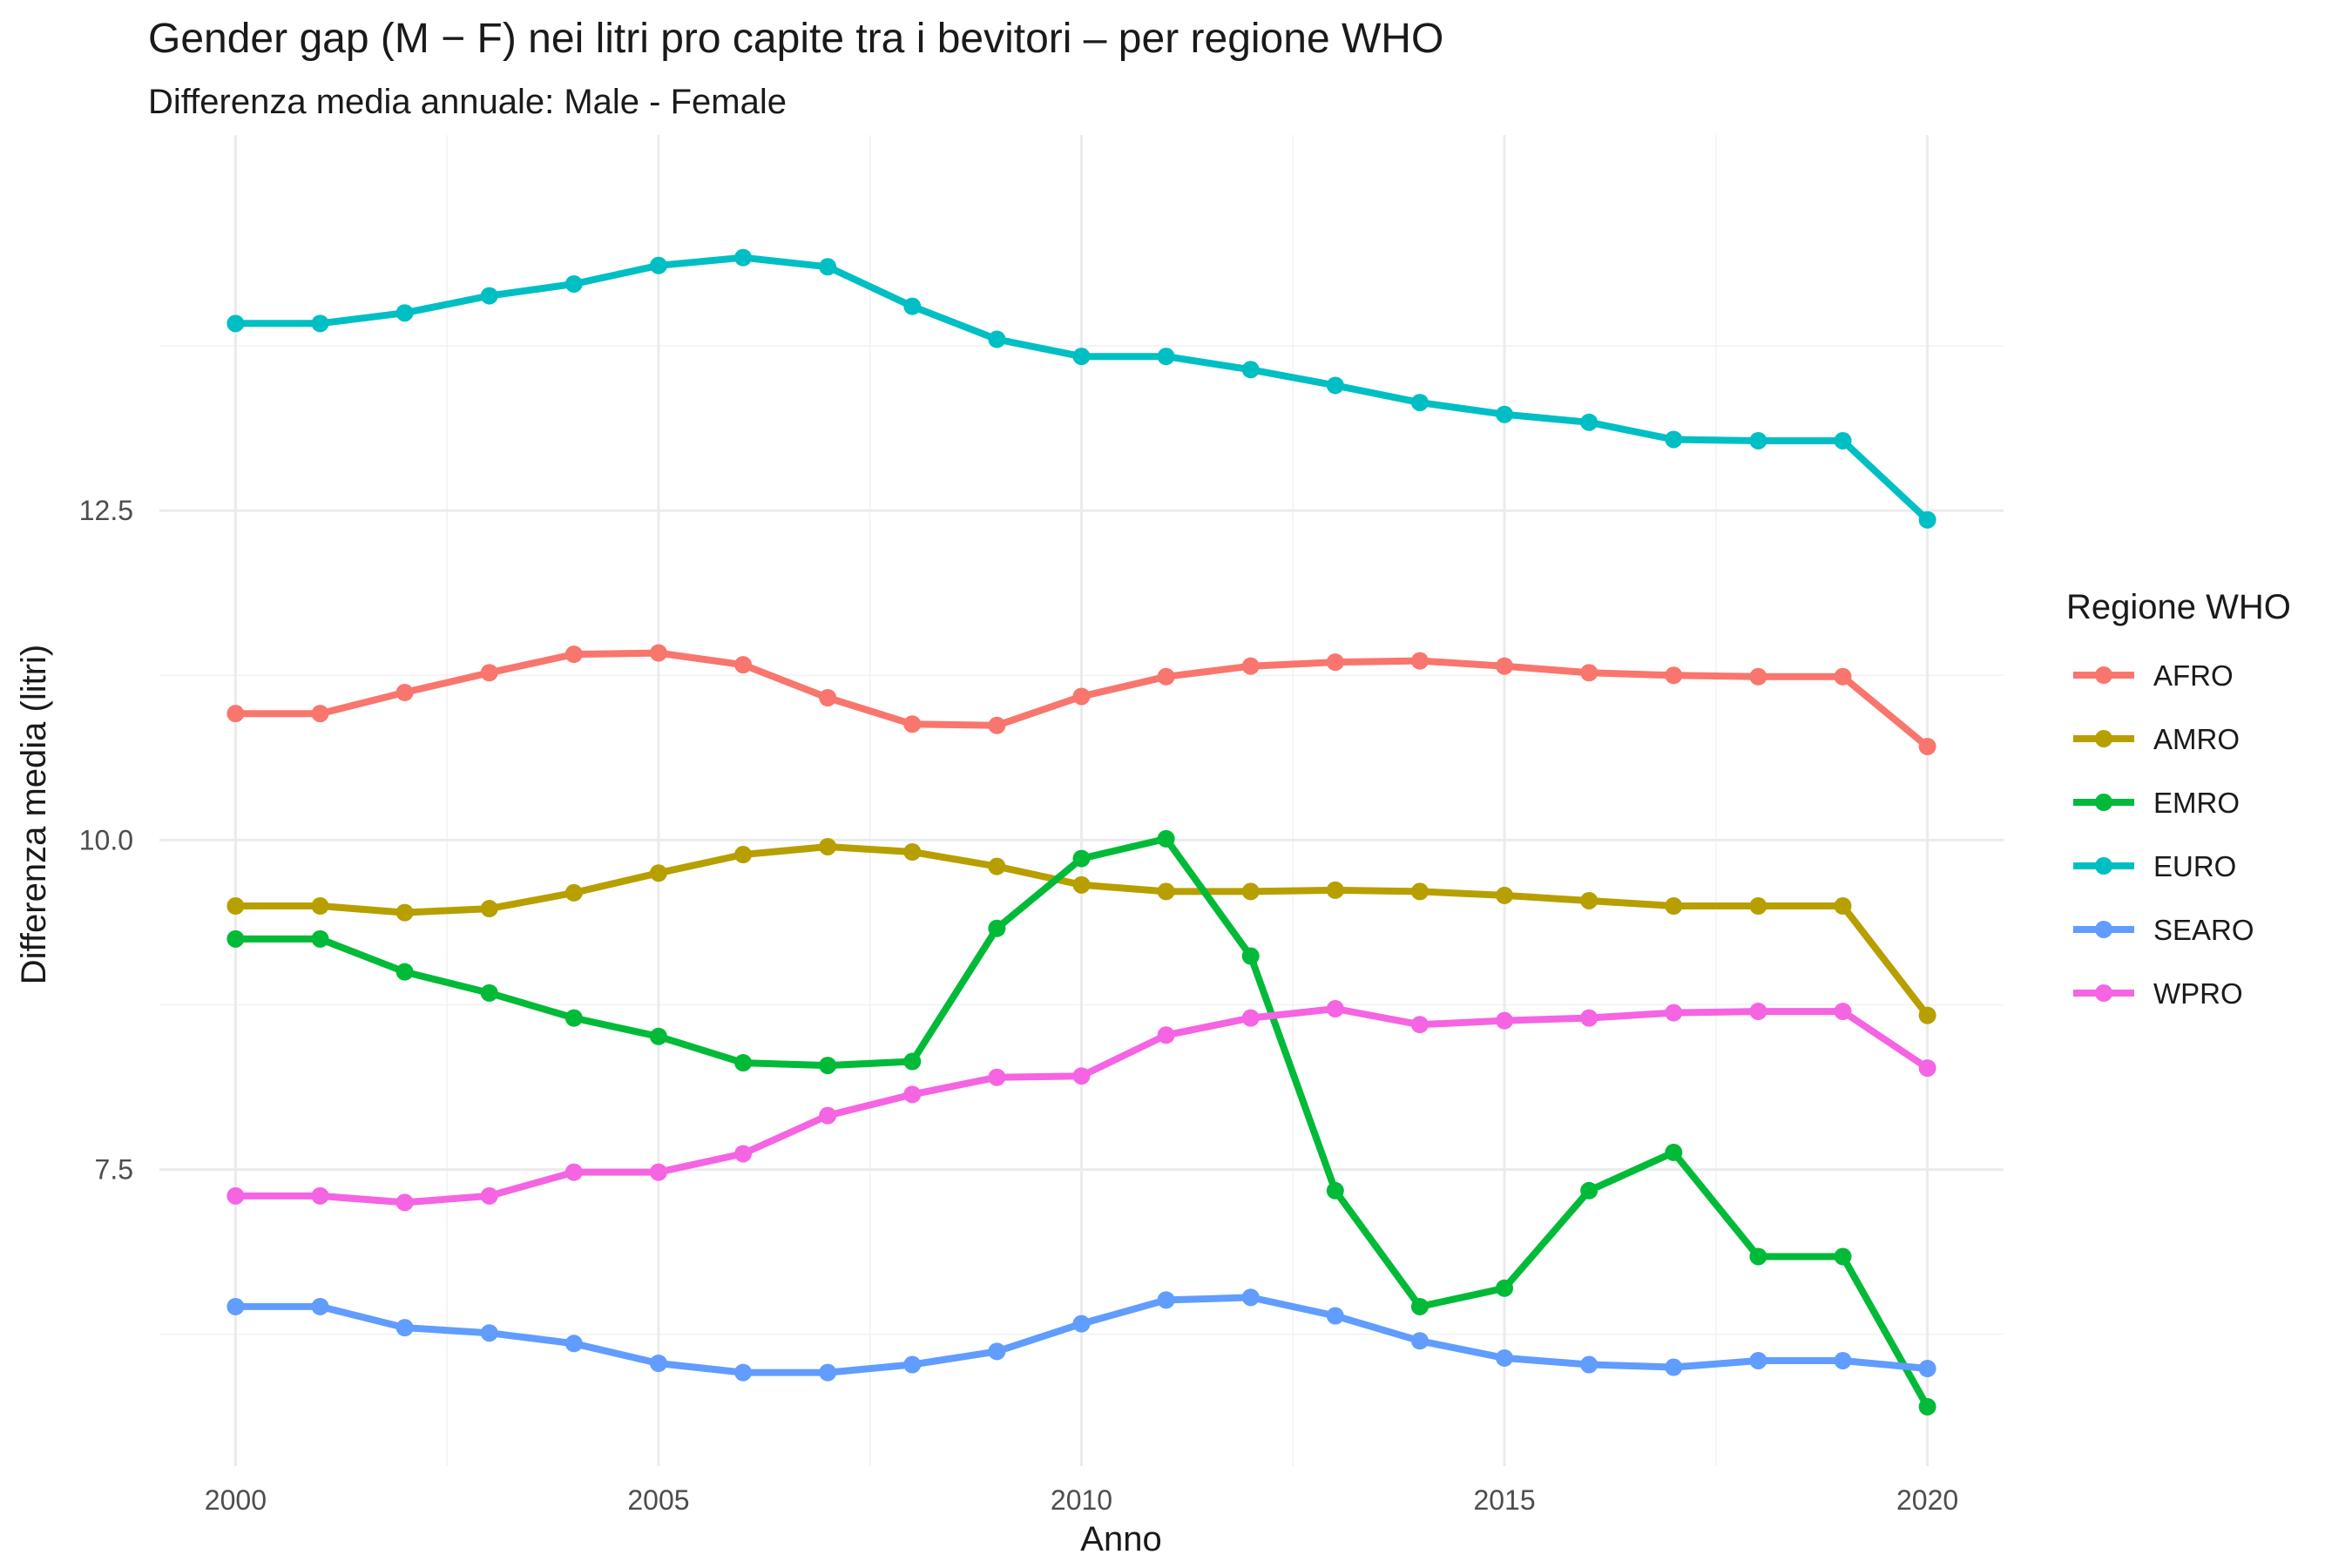  What do you see at coordinates (114, 1170) in the screenshot?
I see `y-tick-label: 7.5` at bounding box center [114, 1170].